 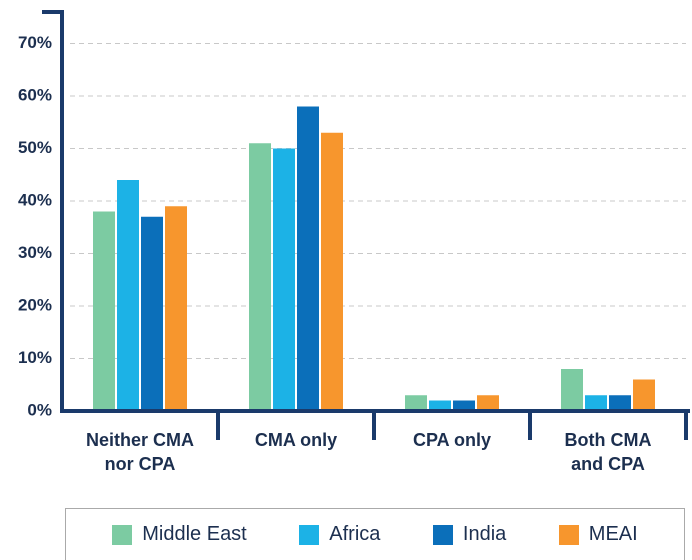 I want to click on y-tick-label: 0%, so click(x=39, y=409).